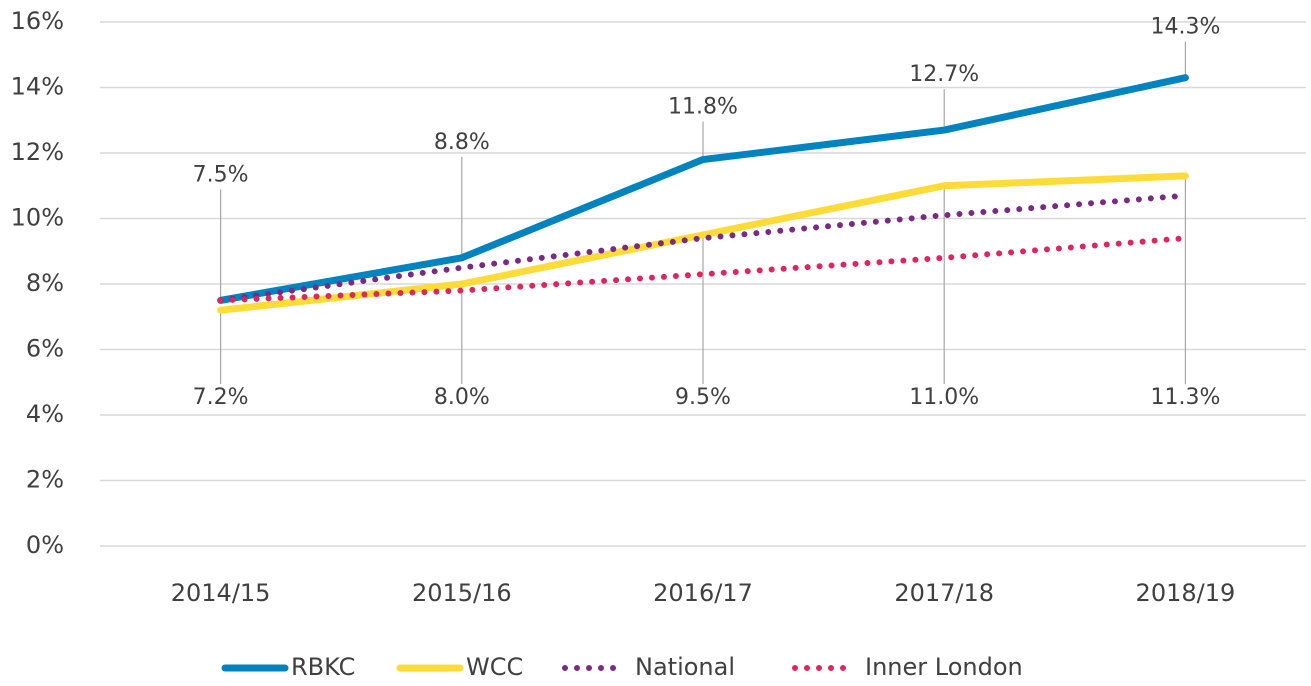 The width and height of the screenshot is (1311, 686). What do you see at coordinates (494, 667) in the screenshot?
I see `legend-label: WCC` at bounding box center [494, 667].